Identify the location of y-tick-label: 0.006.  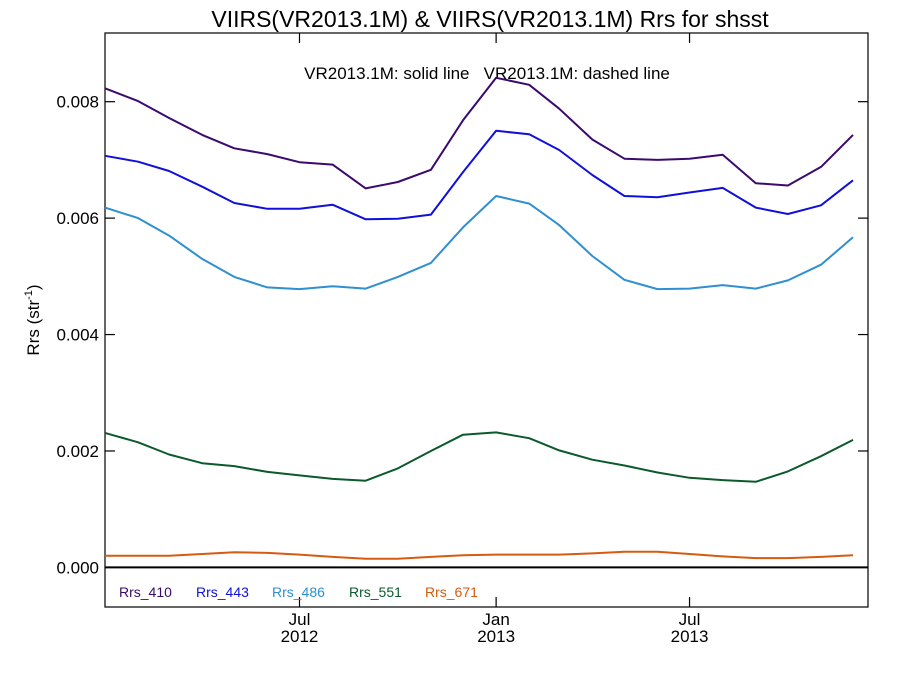
(77, 218).